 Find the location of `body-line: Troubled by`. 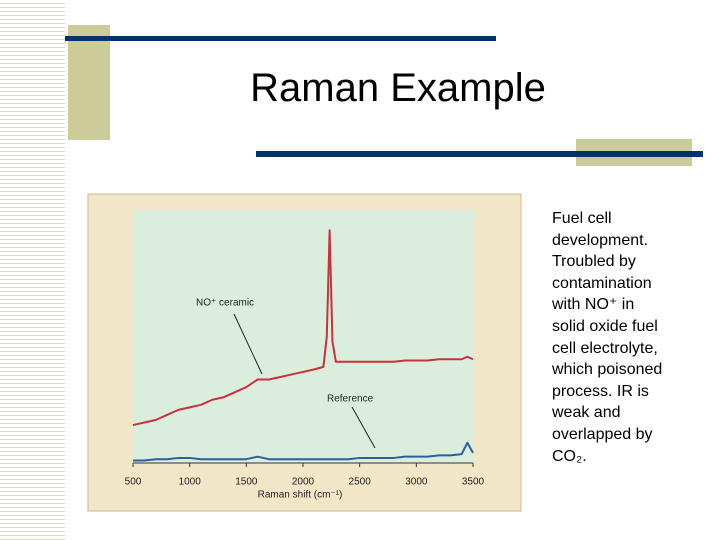

body-line: Troubled by is located at coordinates (594, 262).